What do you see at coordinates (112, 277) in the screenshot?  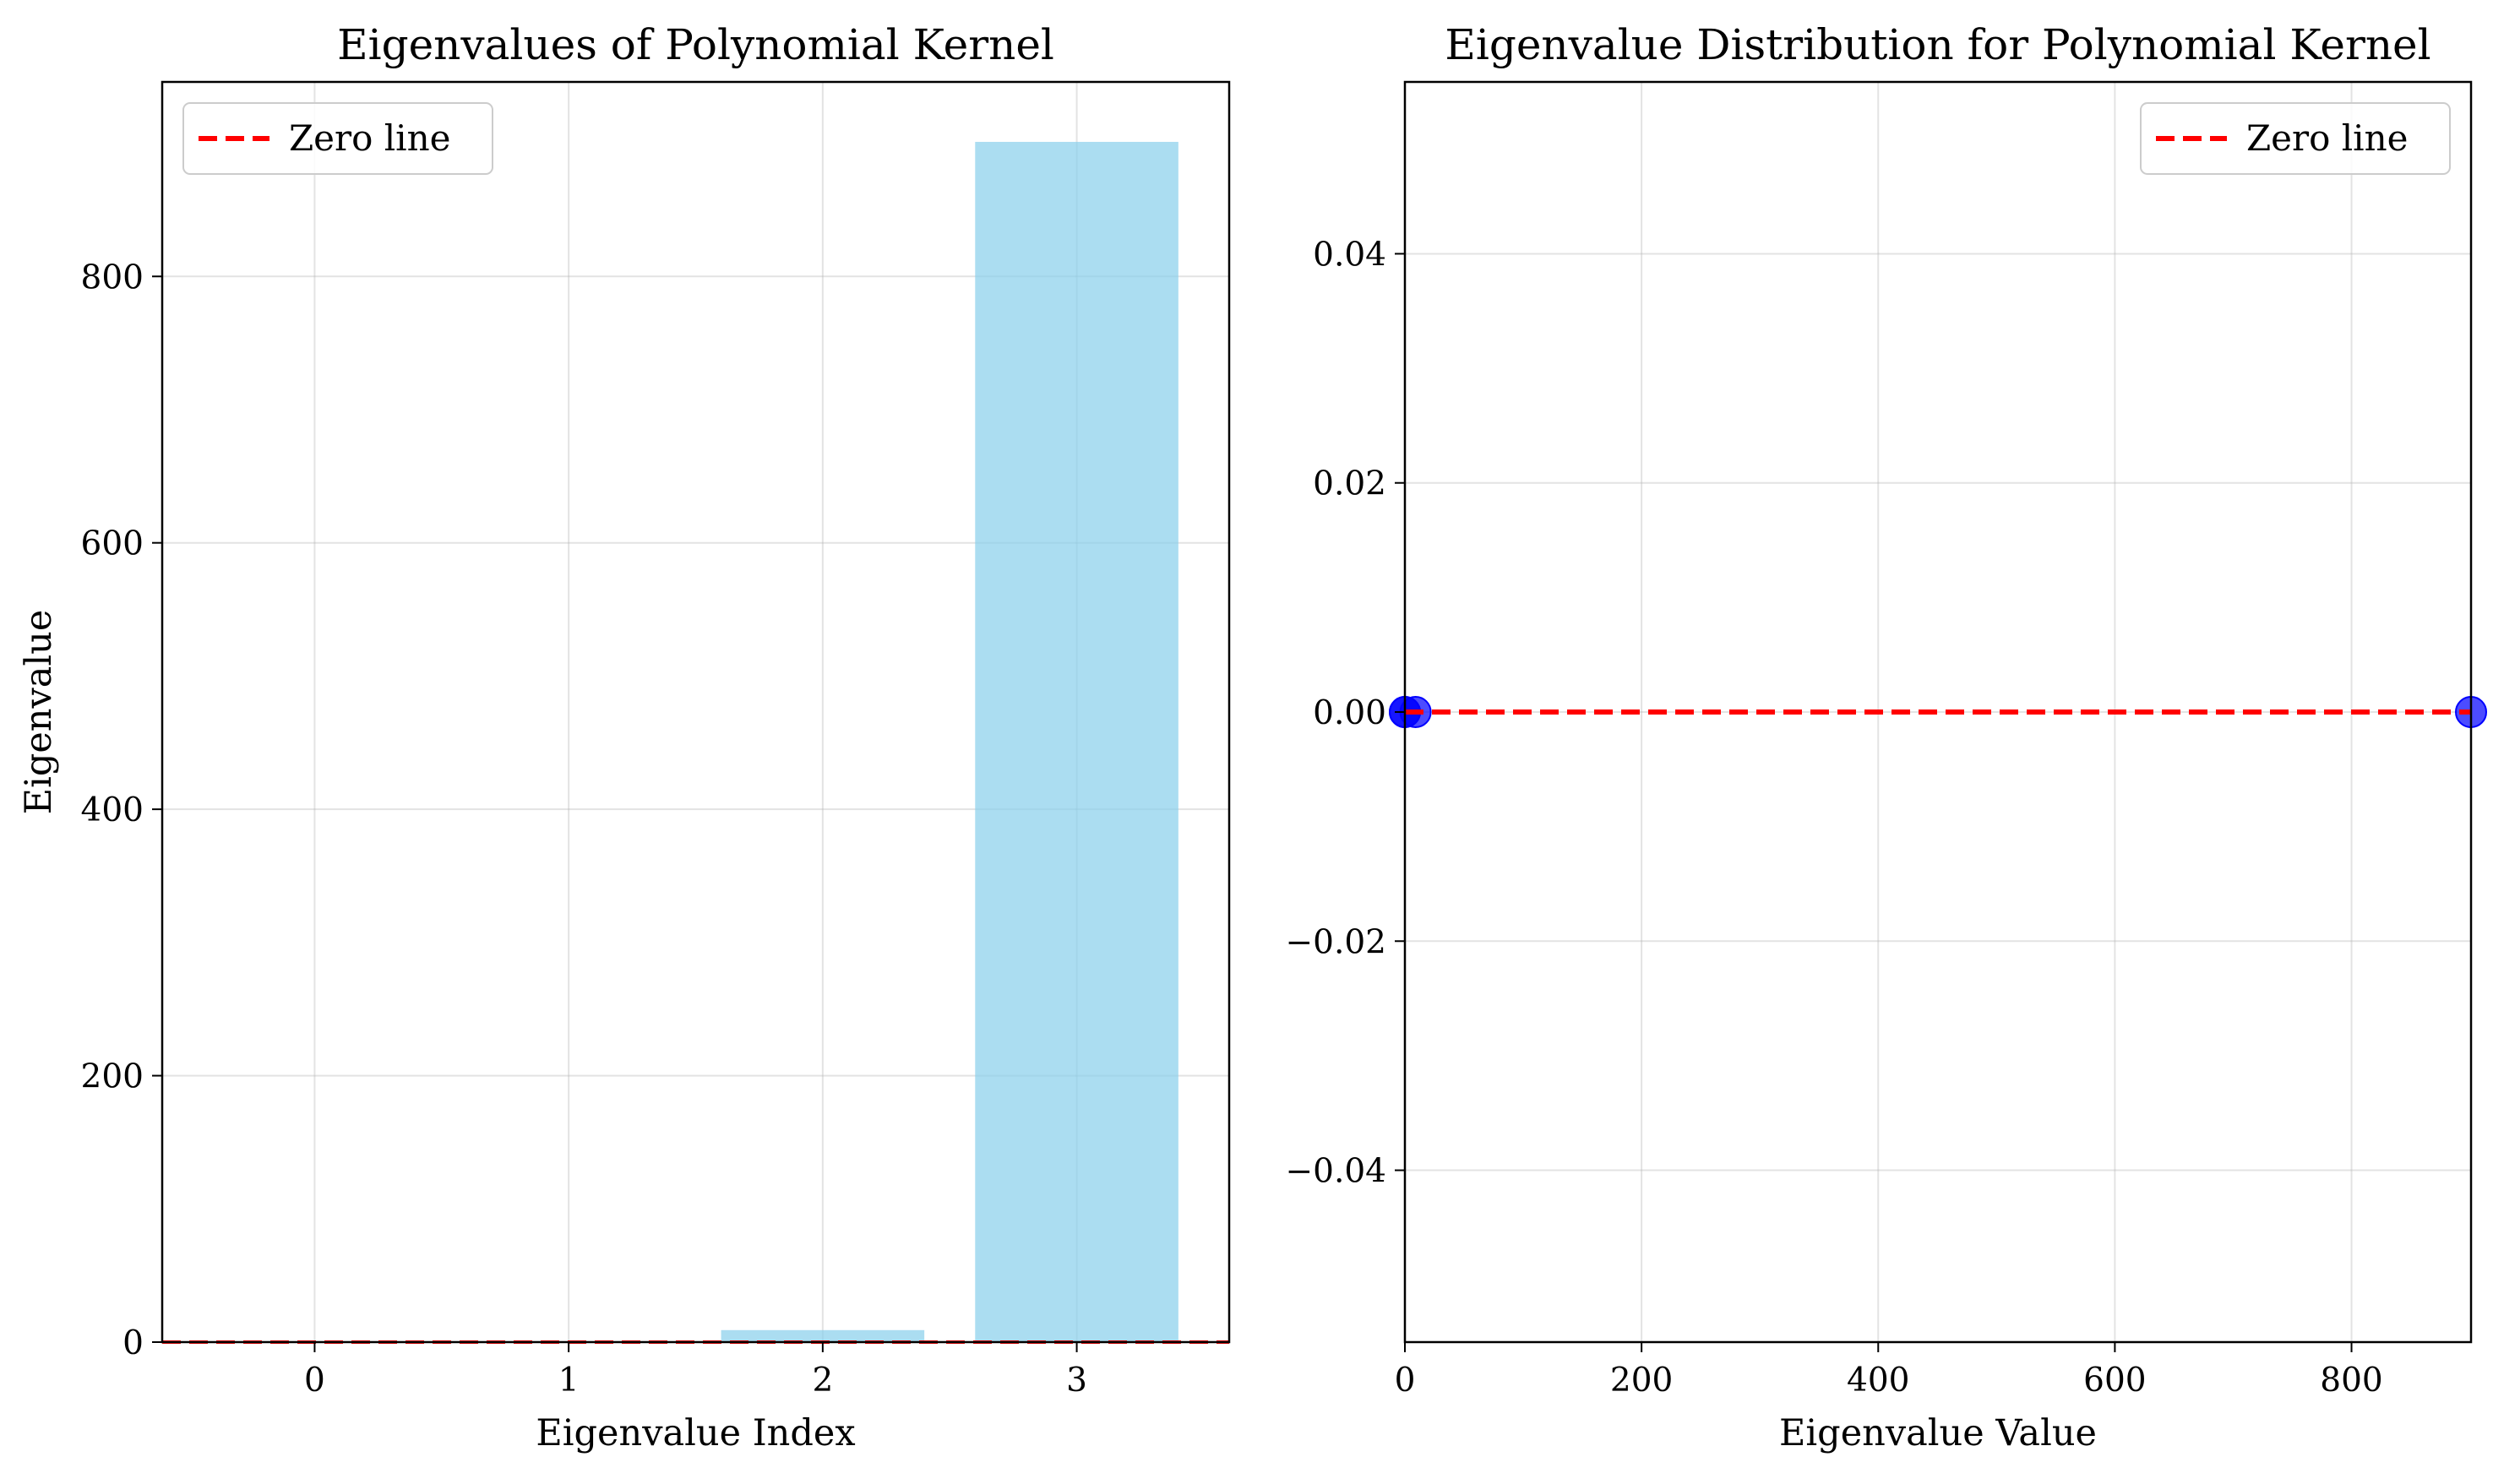 I see `y-tick-label: 800` at bounding box center [112, 277].